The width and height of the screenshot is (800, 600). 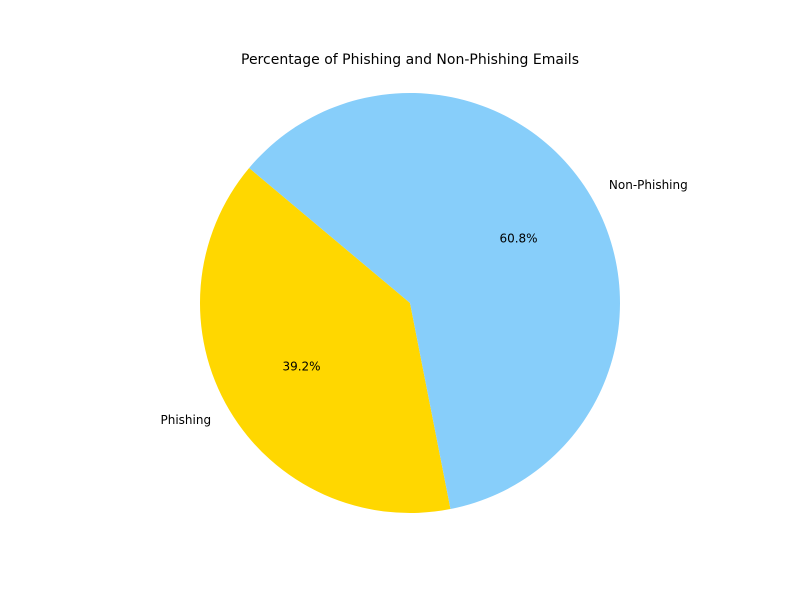 I want to click on slice-label-non-phishing: Non-Phishing, so click(x=648, y=185).